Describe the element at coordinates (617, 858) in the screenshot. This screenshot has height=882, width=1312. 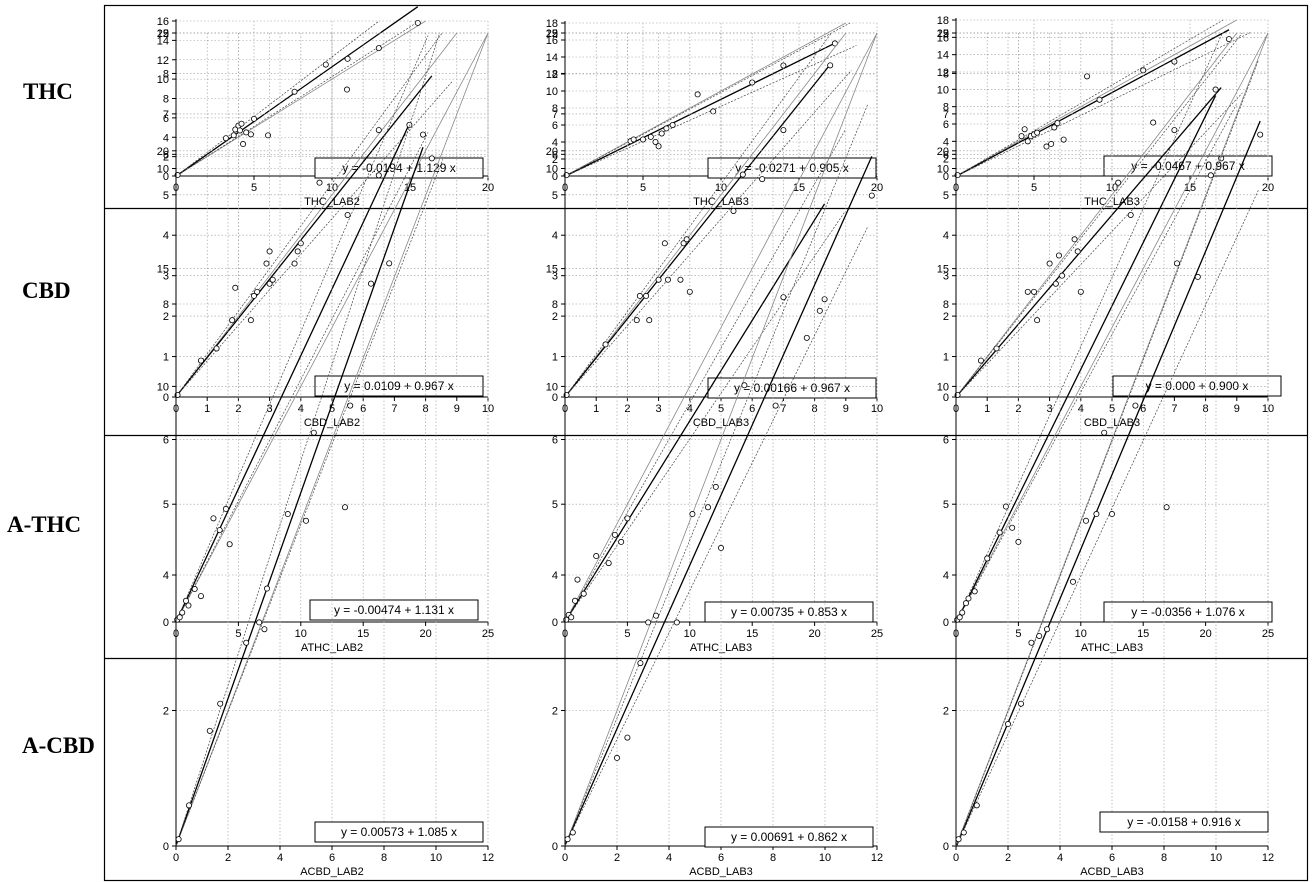
I see `x-tick-label: 2` at that location.